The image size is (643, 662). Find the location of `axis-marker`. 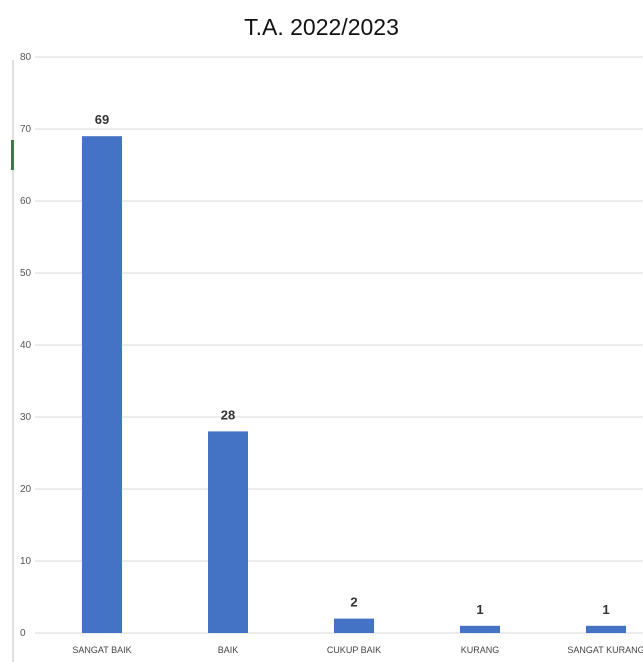

axis-marker is located at coordinates (12, 155).